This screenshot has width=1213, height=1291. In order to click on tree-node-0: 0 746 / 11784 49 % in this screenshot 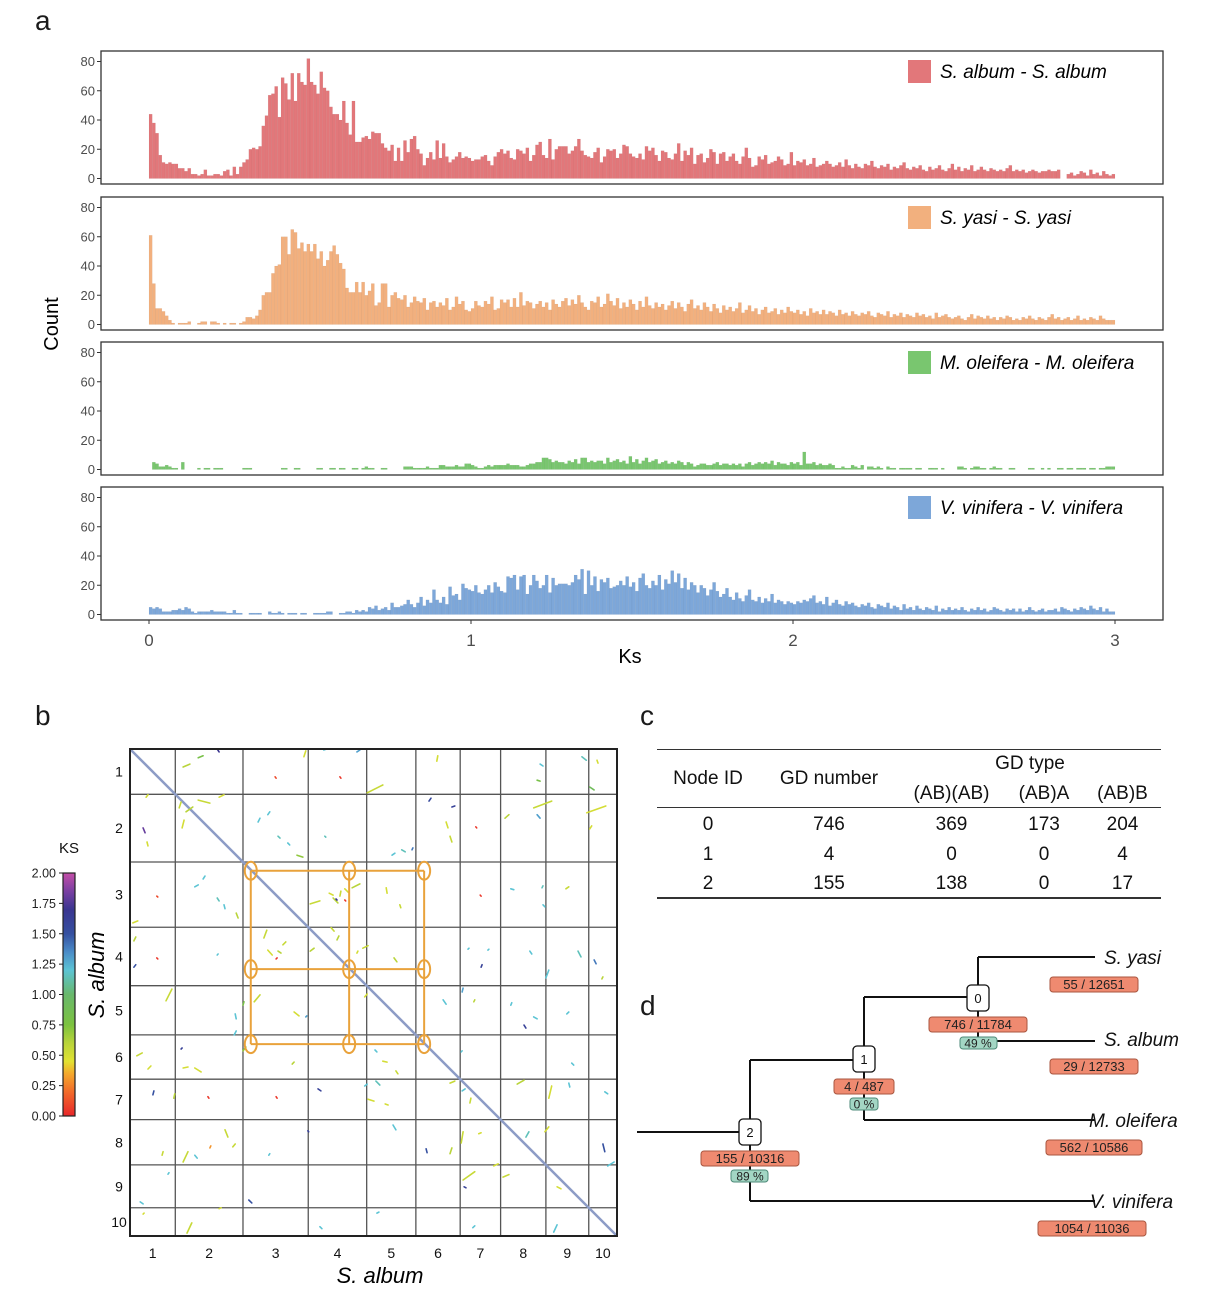, I will do `click(978, 1017)`.